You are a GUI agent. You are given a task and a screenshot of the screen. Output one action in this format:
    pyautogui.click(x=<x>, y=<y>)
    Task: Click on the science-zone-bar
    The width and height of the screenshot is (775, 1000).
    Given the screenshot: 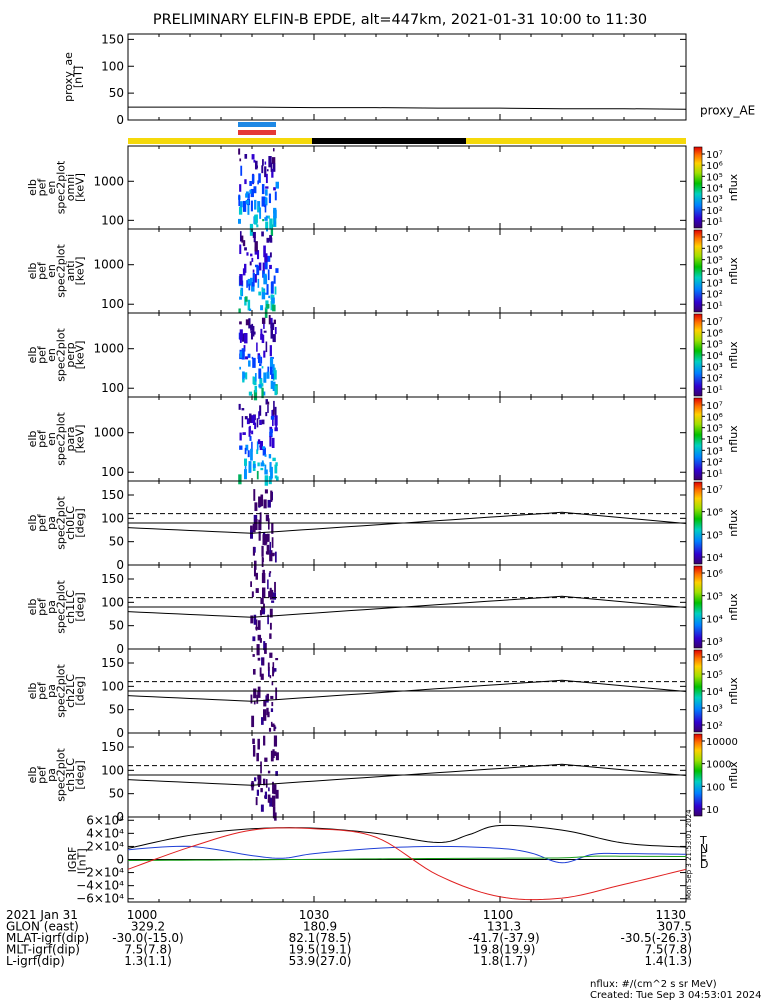 What is the action you would take?
    pyautogui.click(x=407, y=133)
    